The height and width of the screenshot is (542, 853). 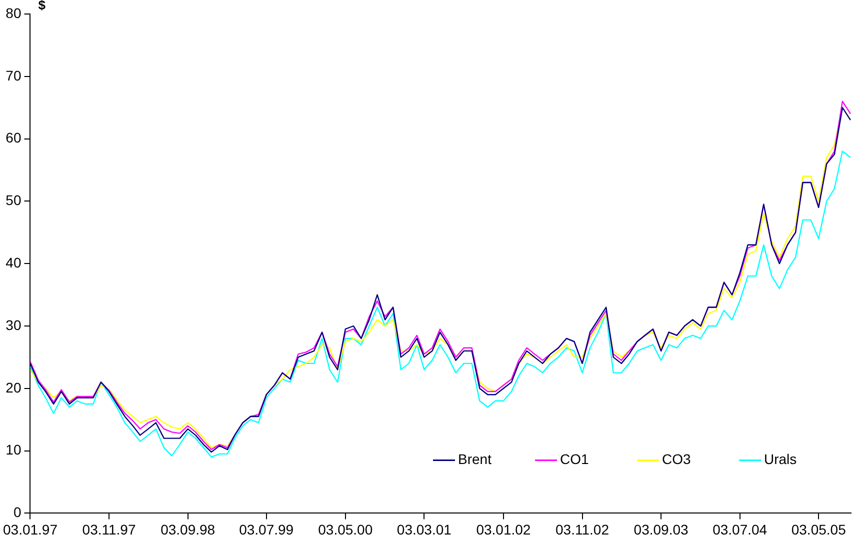 What do you see at coordinates (14, 450) in the screenshot?
I see `y-tick-label: 10` at bounding box center [14, 450].